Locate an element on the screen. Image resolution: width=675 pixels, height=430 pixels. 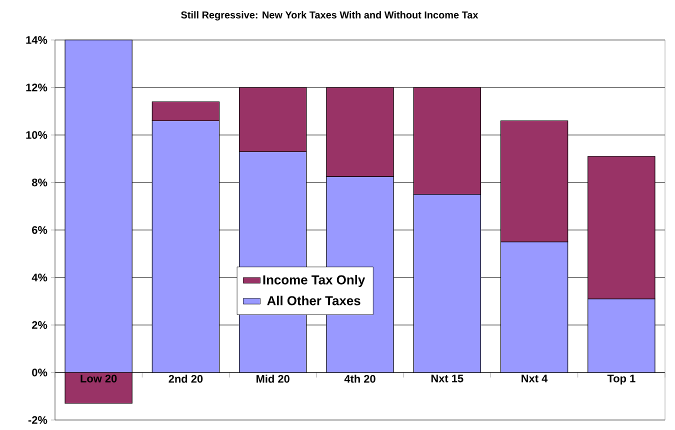
y-tick-label: 0% is located at coordinates (40, 372).